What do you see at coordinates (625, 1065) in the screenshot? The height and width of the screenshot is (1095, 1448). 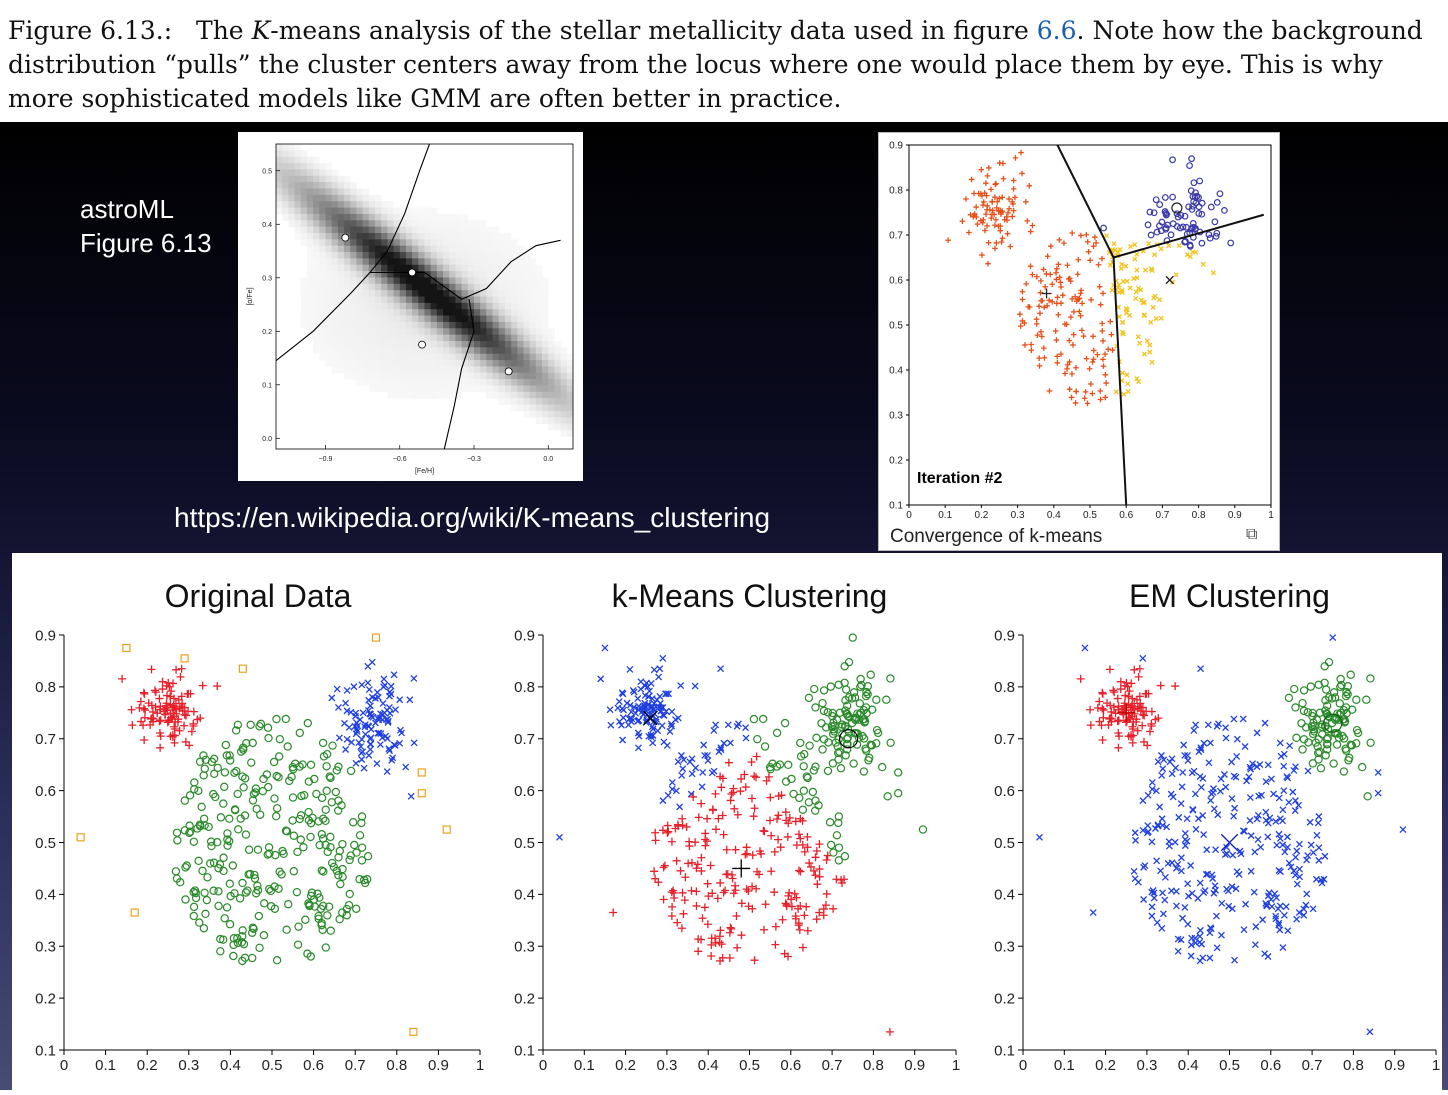 I see `x-tick-label: 0.2` at bounding box center [625, 1065].